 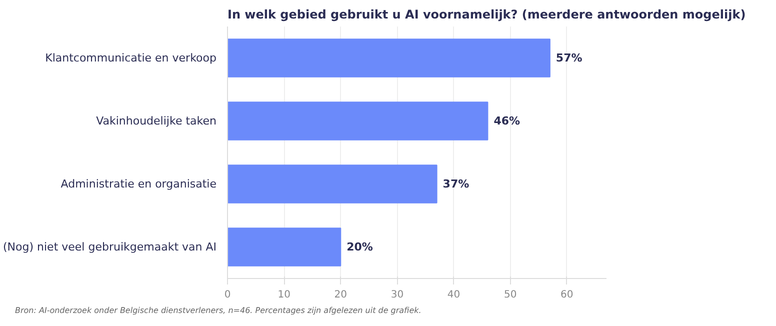 What do you see at coordinates (507, 121) in the screenshot?
I see `data-label: 46%` at bounding box center [507, 121].